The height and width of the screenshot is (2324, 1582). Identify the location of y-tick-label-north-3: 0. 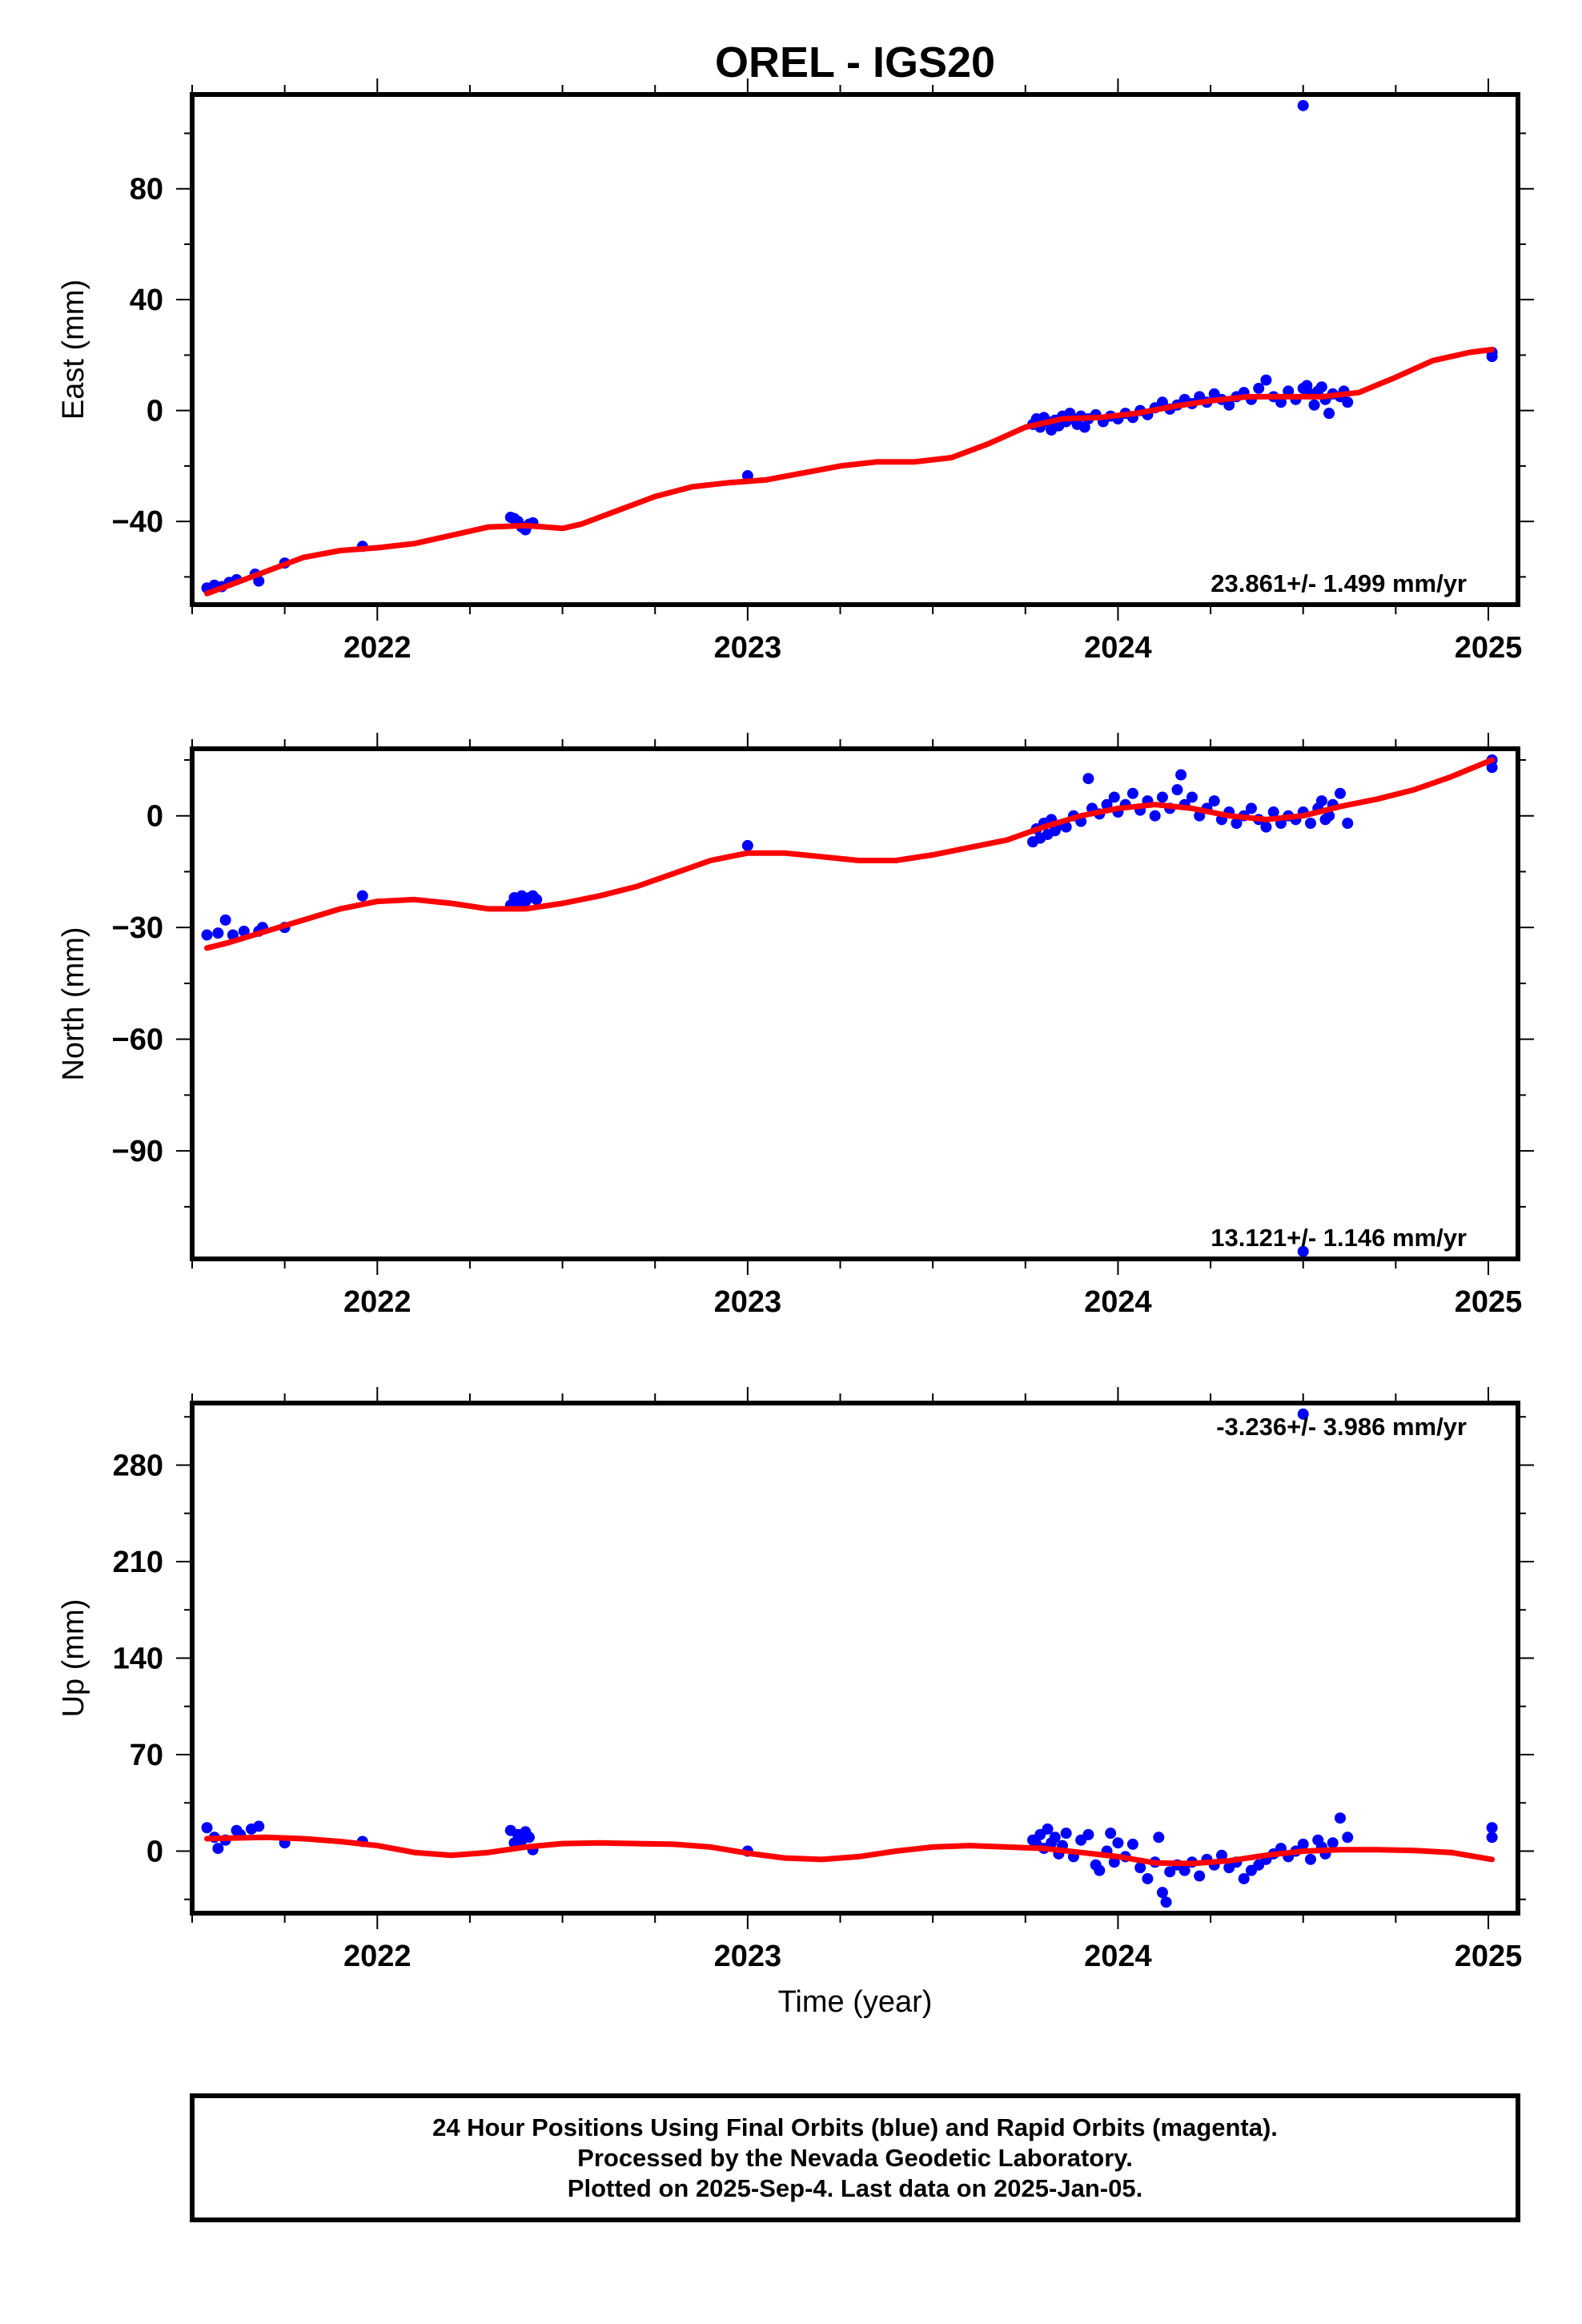
(155, 817).